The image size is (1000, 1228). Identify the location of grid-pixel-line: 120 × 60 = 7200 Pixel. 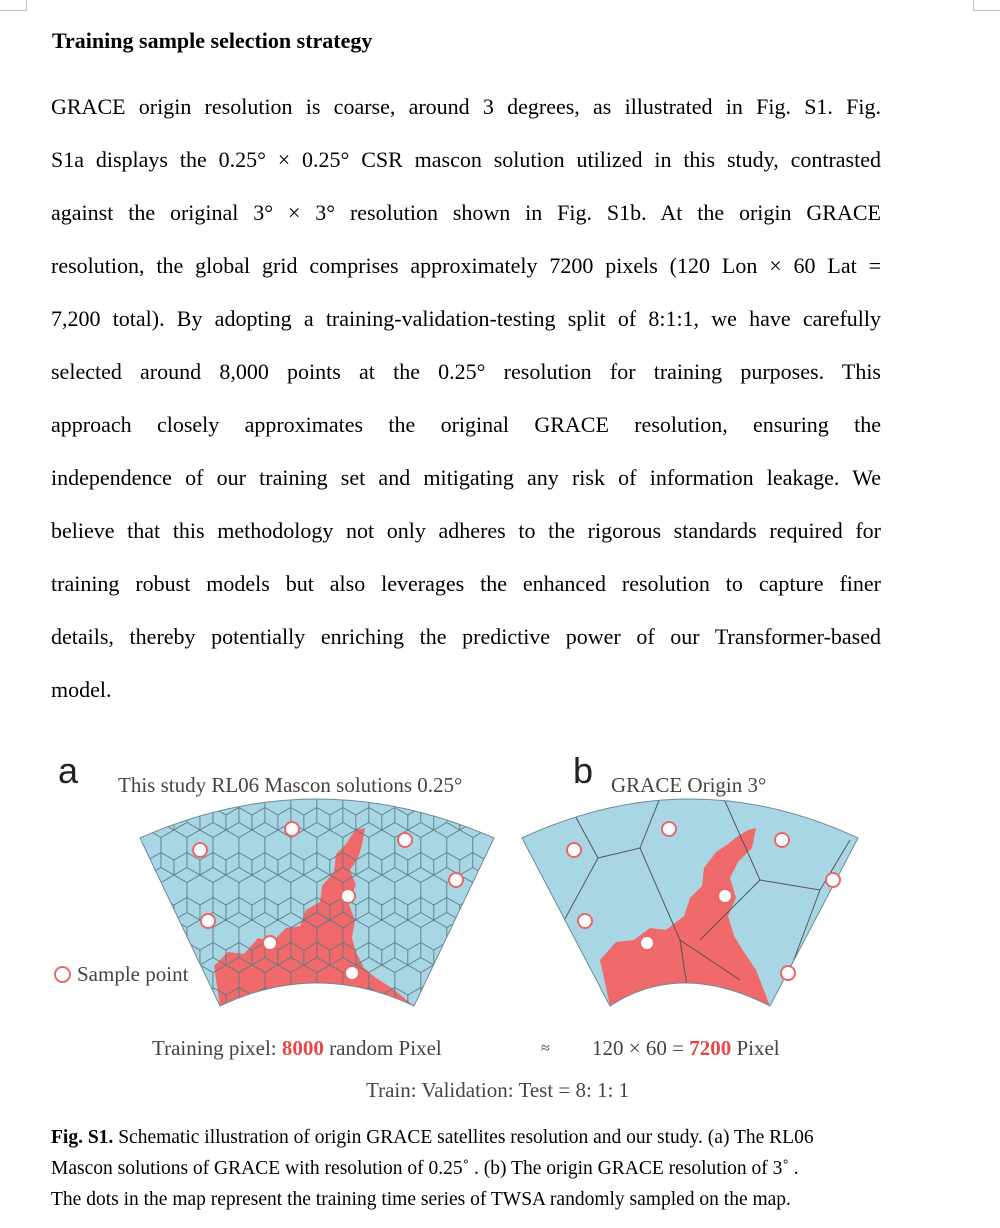
(686, 1048).